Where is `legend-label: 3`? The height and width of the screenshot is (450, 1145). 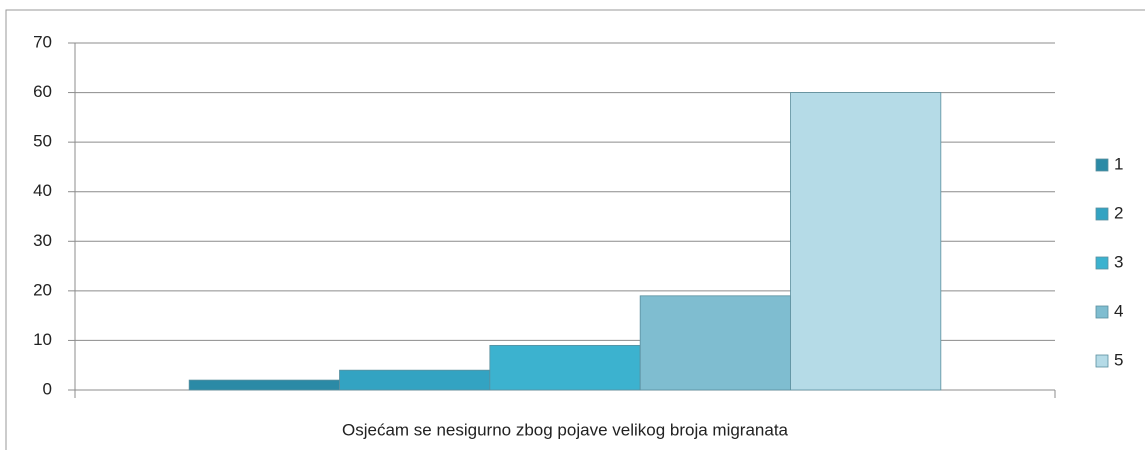
legend-label: 3 is located at coordinates (1118, 261).